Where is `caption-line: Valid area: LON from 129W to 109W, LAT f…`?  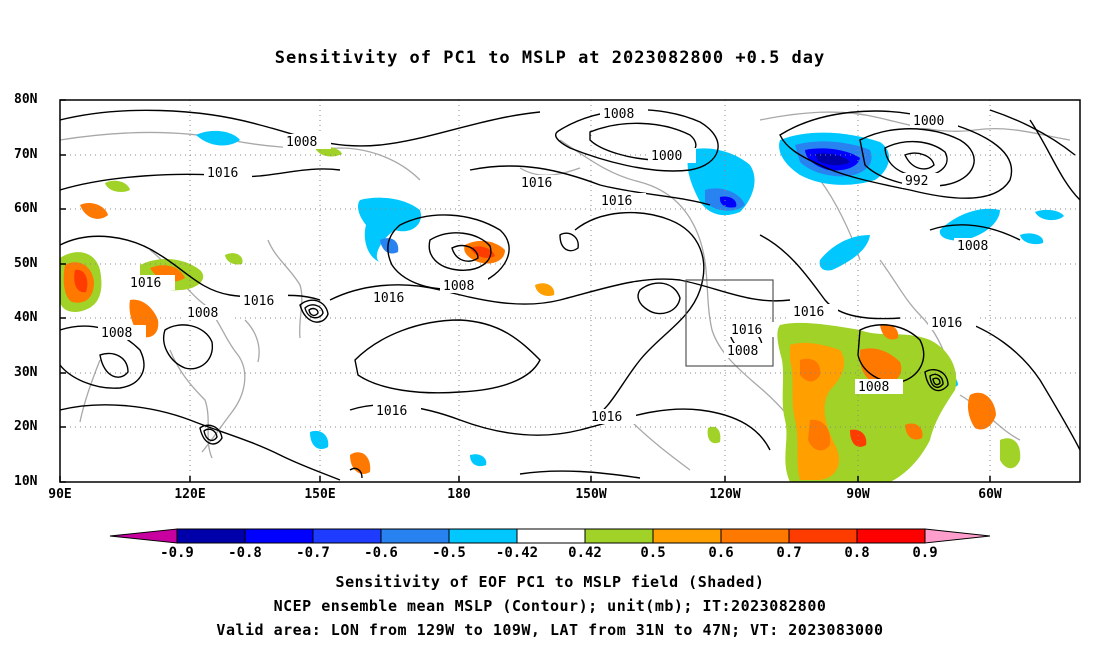
caption-line: Valid area: LON from 129W to 109W, LAT f… is located at coordinates (550, 630).